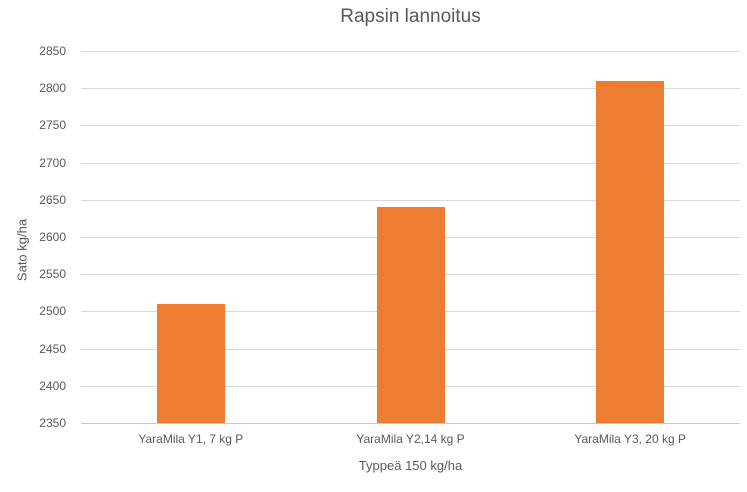 This screenshot has height=492, width=747. What do you see at coordinates (630, 251) in the screenshot?
I see `bar-YaraMila Y3, 20 kg P` at bounding box center [630, 251].